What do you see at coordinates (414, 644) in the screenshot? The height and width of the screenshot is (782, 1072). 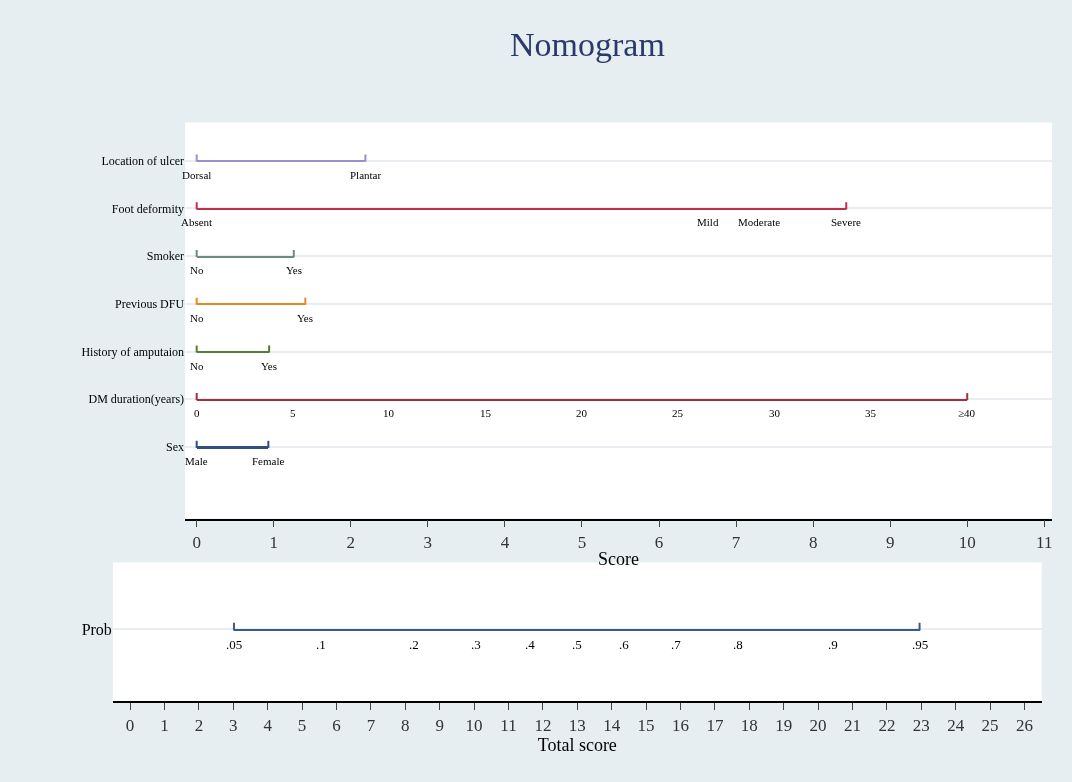 I see `annotation: .2` at bounding box center [414, 644].